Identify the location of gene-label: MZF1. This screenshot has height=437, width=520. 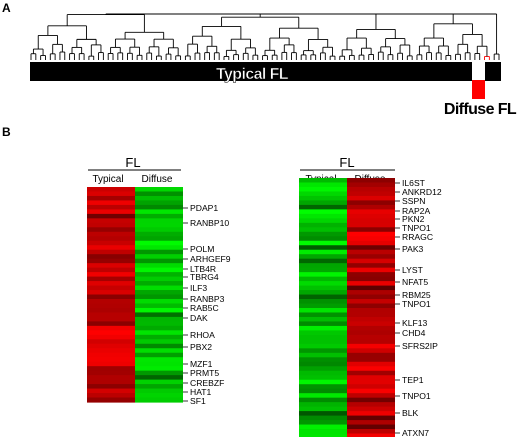
(201, 364).